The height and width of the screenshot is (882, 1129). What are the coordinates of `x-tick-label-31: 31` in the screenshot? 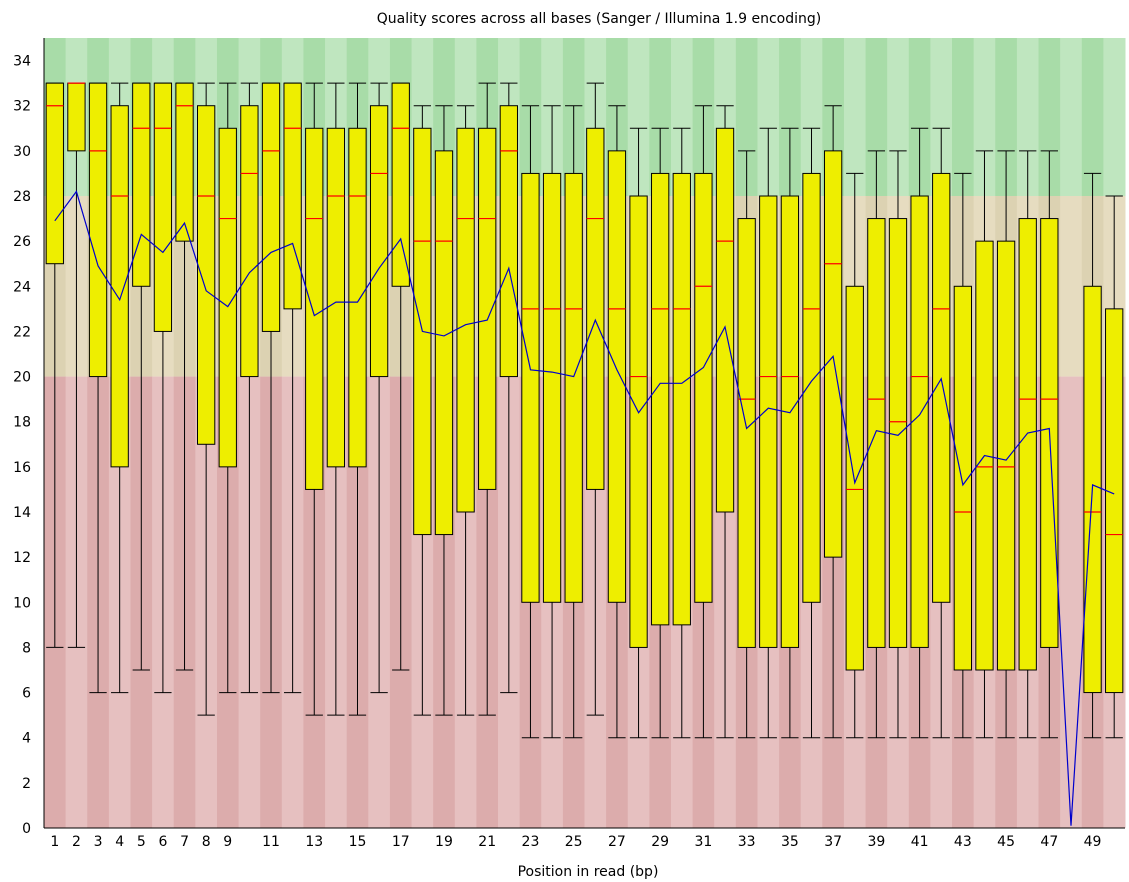 It's located at (703, 842).